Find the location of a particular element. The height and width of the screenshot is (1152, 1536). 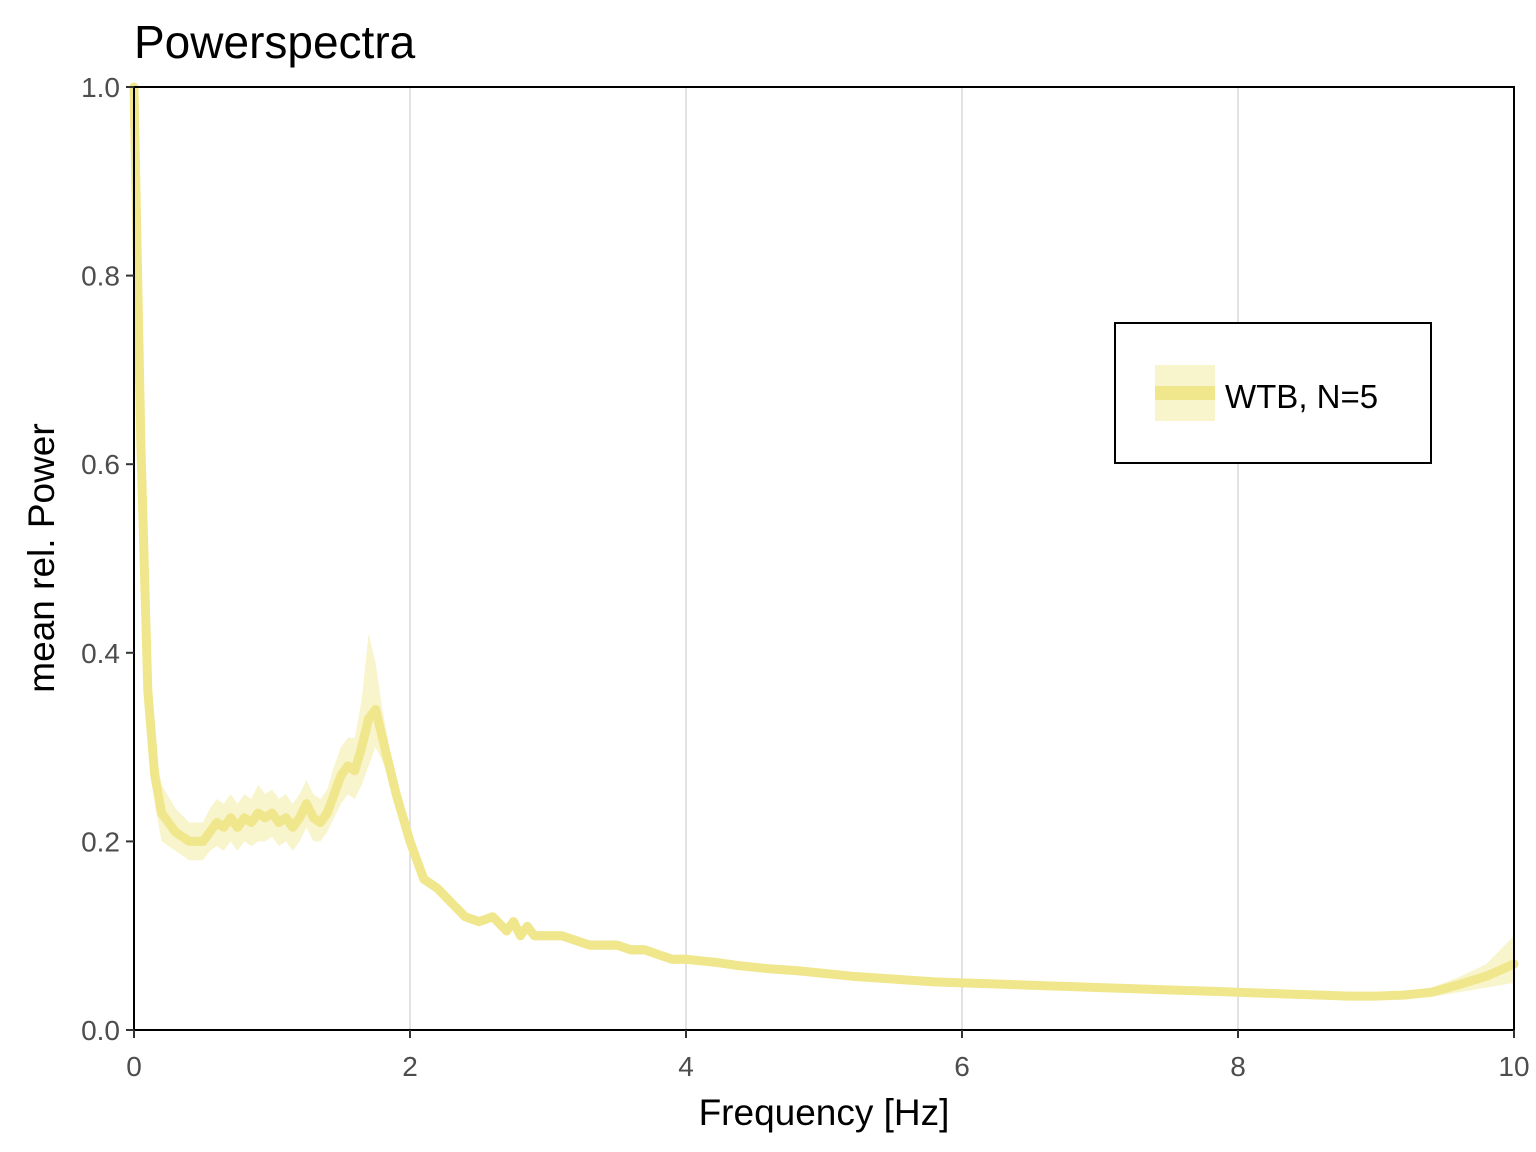

x-axis-label: Frequency [Hz] is located at coordinates (824, 1112).